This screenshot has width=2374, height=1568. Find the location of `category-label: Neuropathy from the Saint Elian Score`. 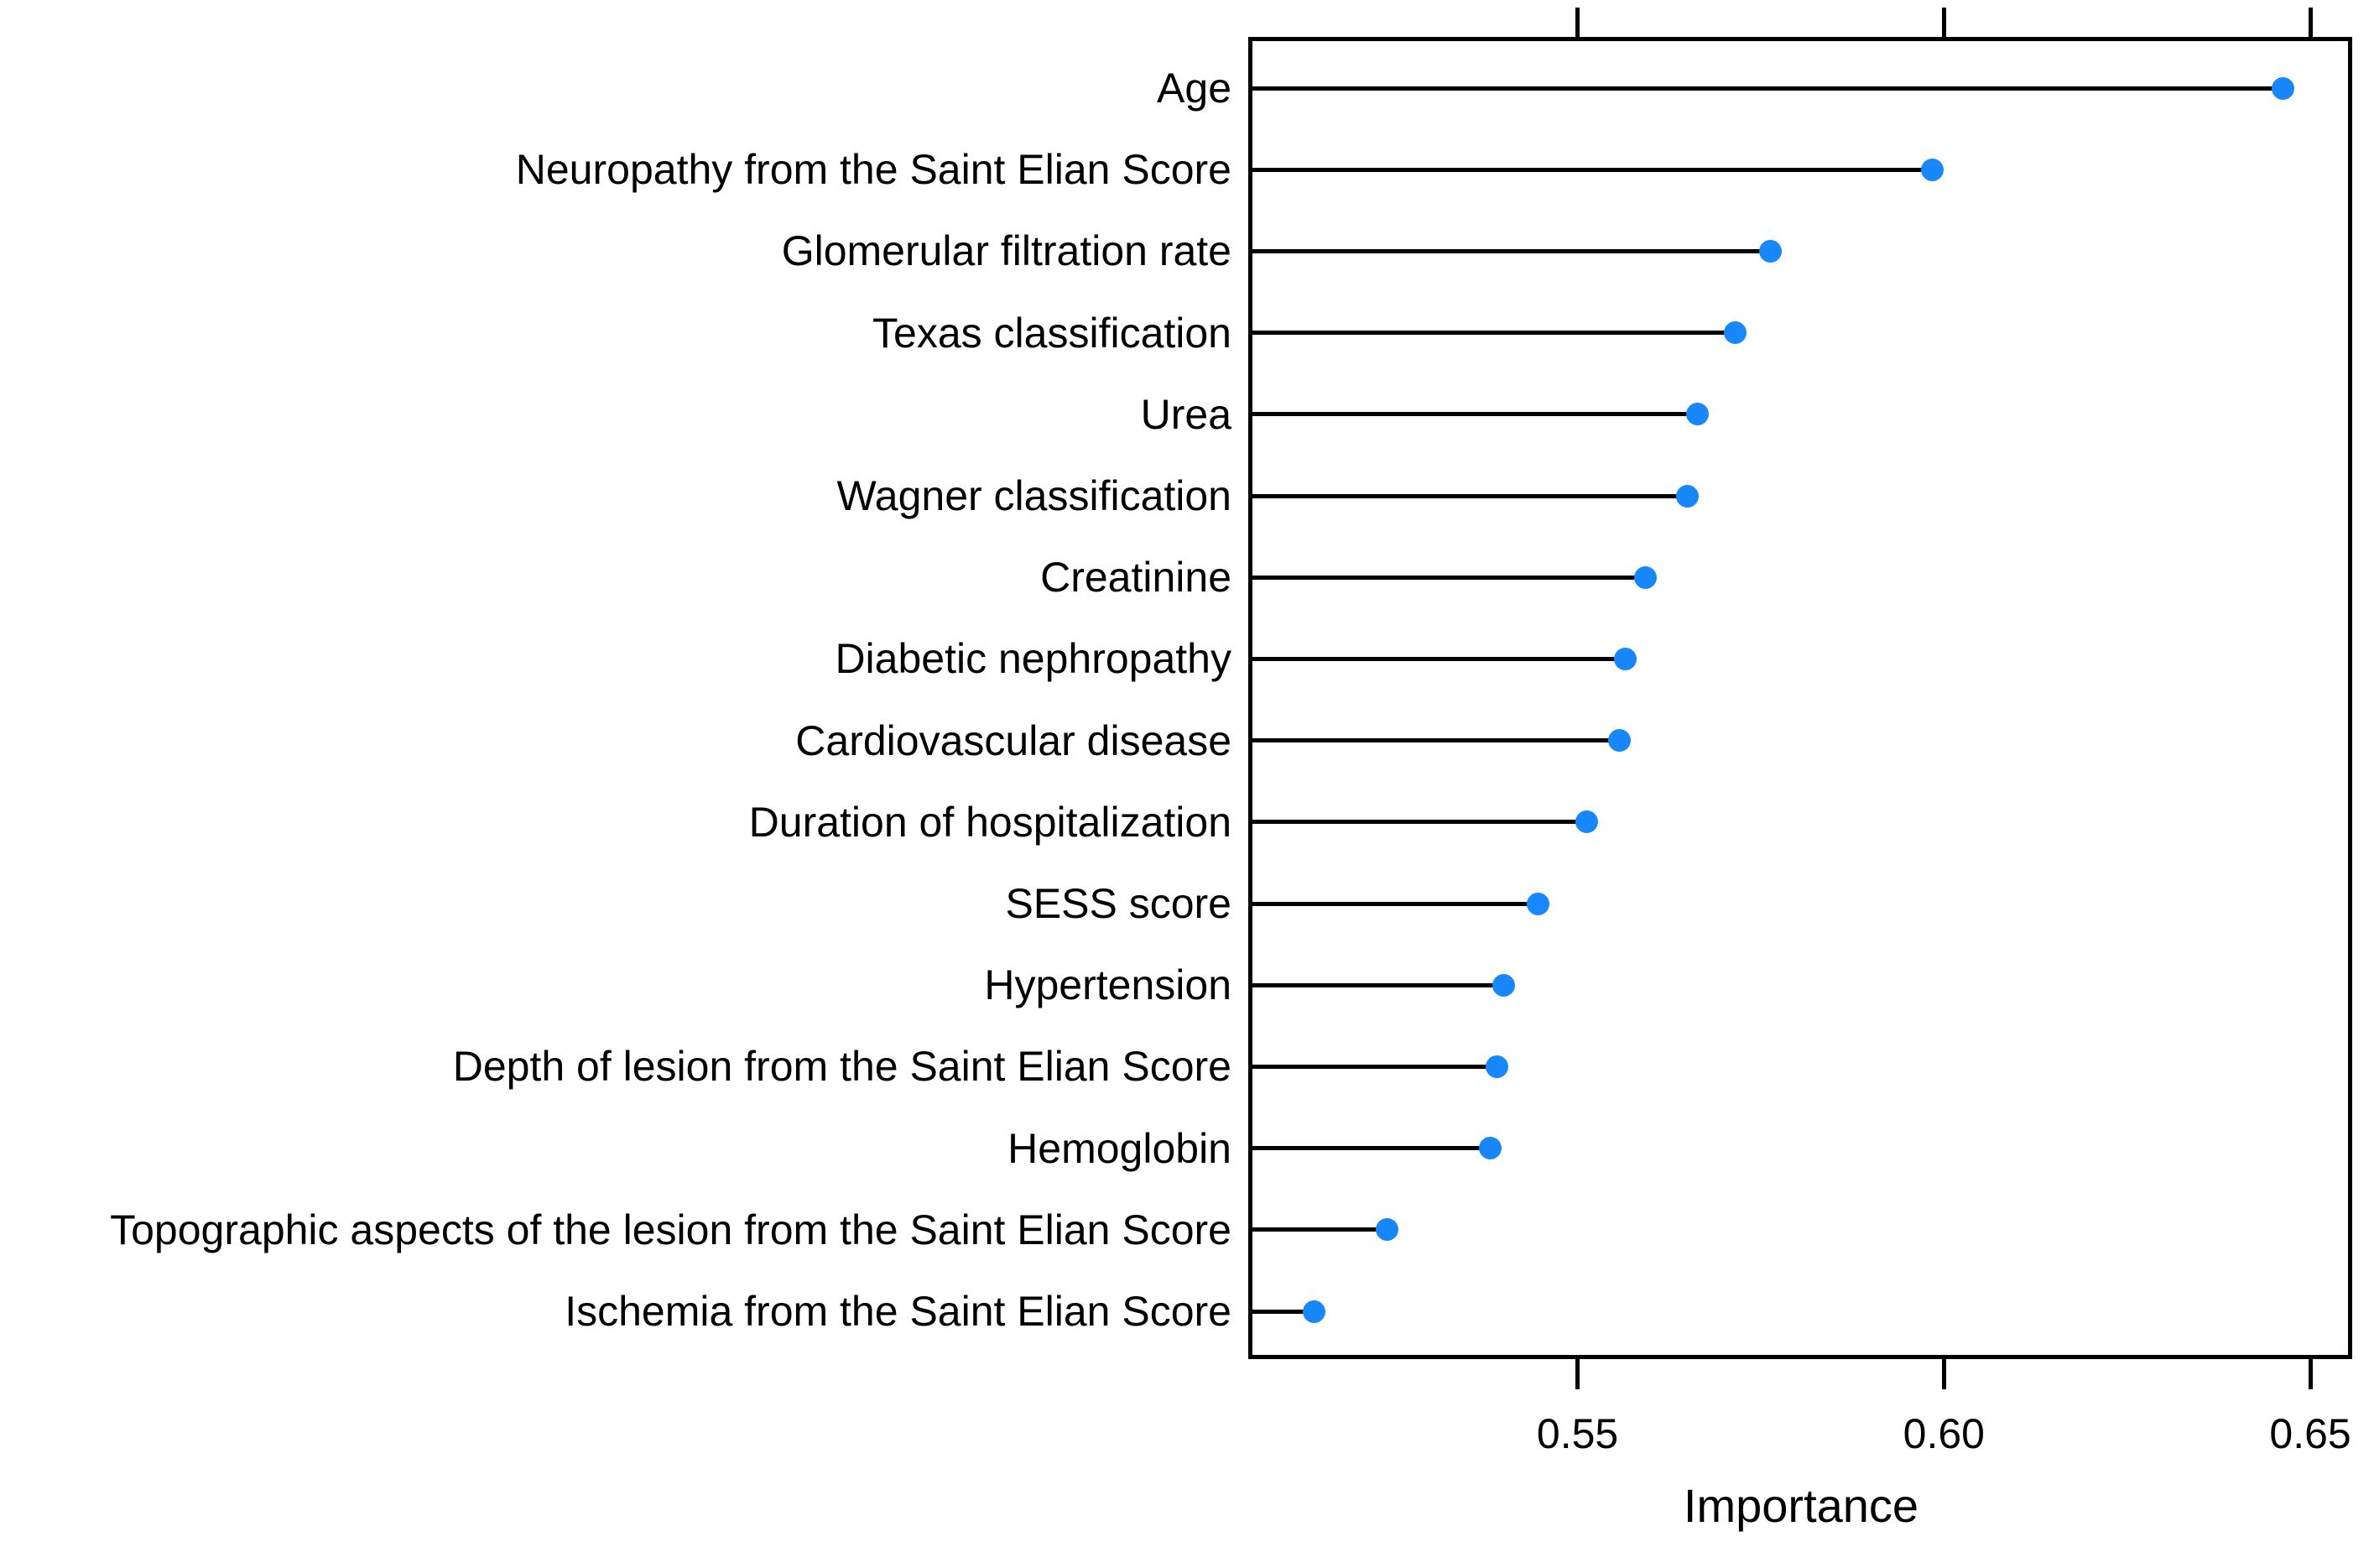

category-label: Neuropathy from the Saint Elian Score is located at coordinates (873, 170).